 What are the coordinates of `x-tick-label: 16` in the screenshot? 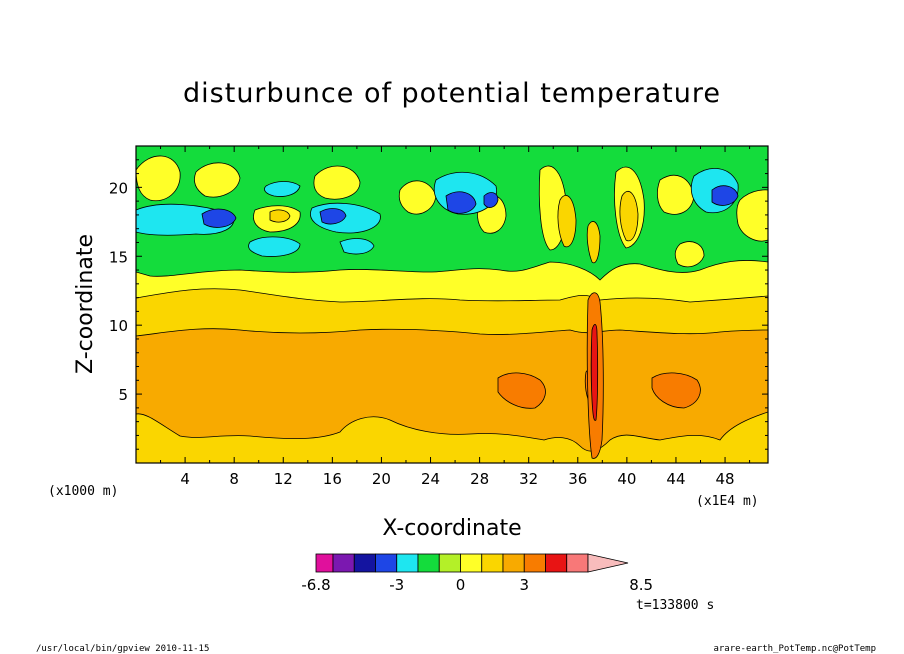 It's located at (332, 479).